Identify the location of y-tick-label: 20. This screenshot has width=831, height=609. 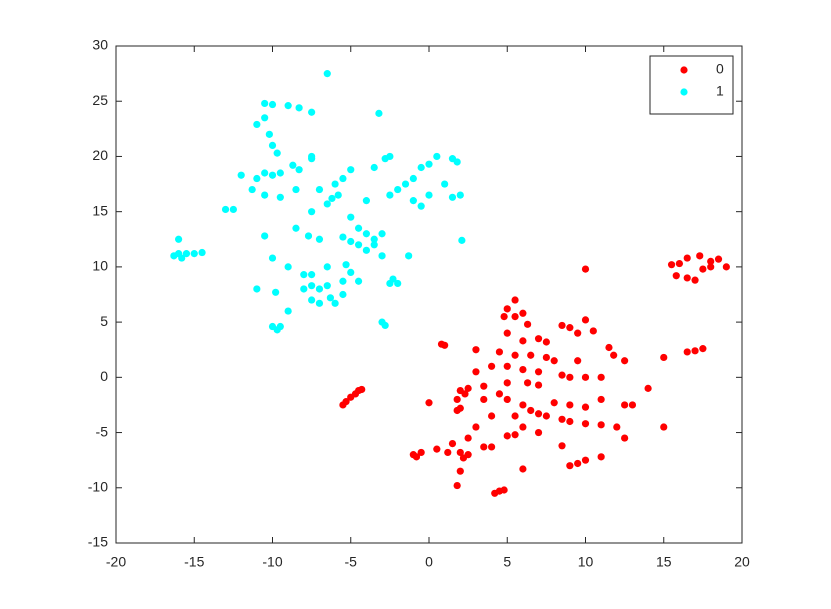
(100, 155).